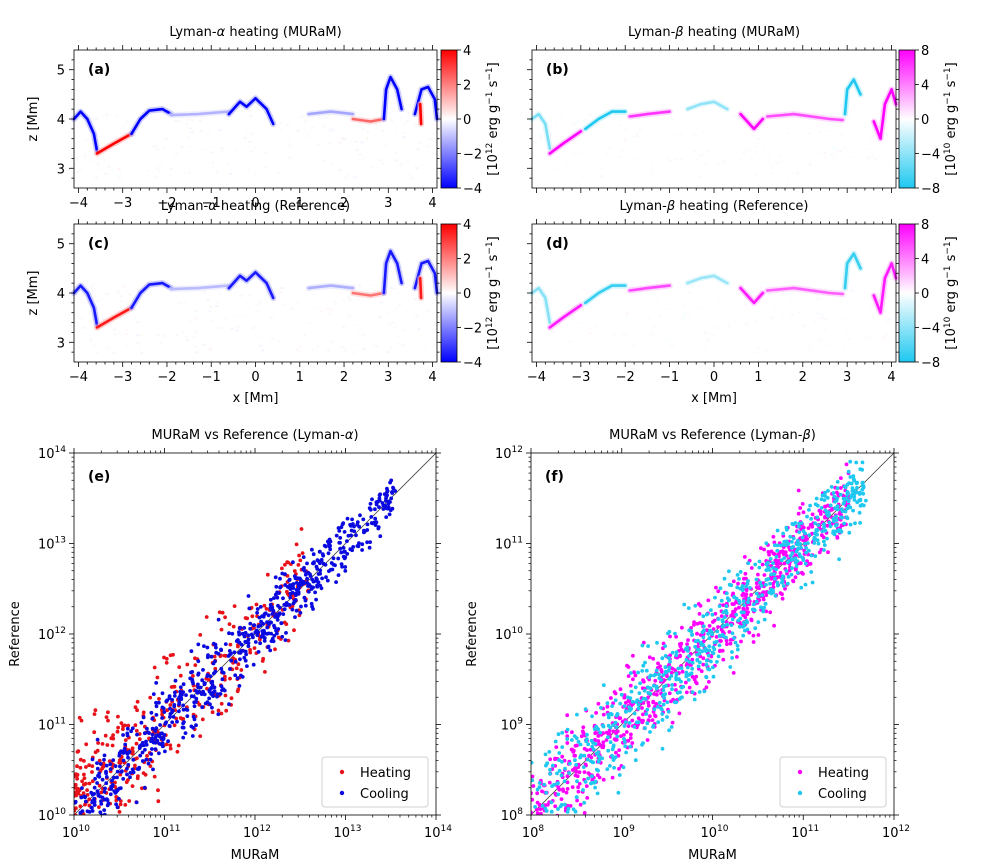 The image size is (997, 866). I want to click on y-tick-label: 5, so click(61, 245).